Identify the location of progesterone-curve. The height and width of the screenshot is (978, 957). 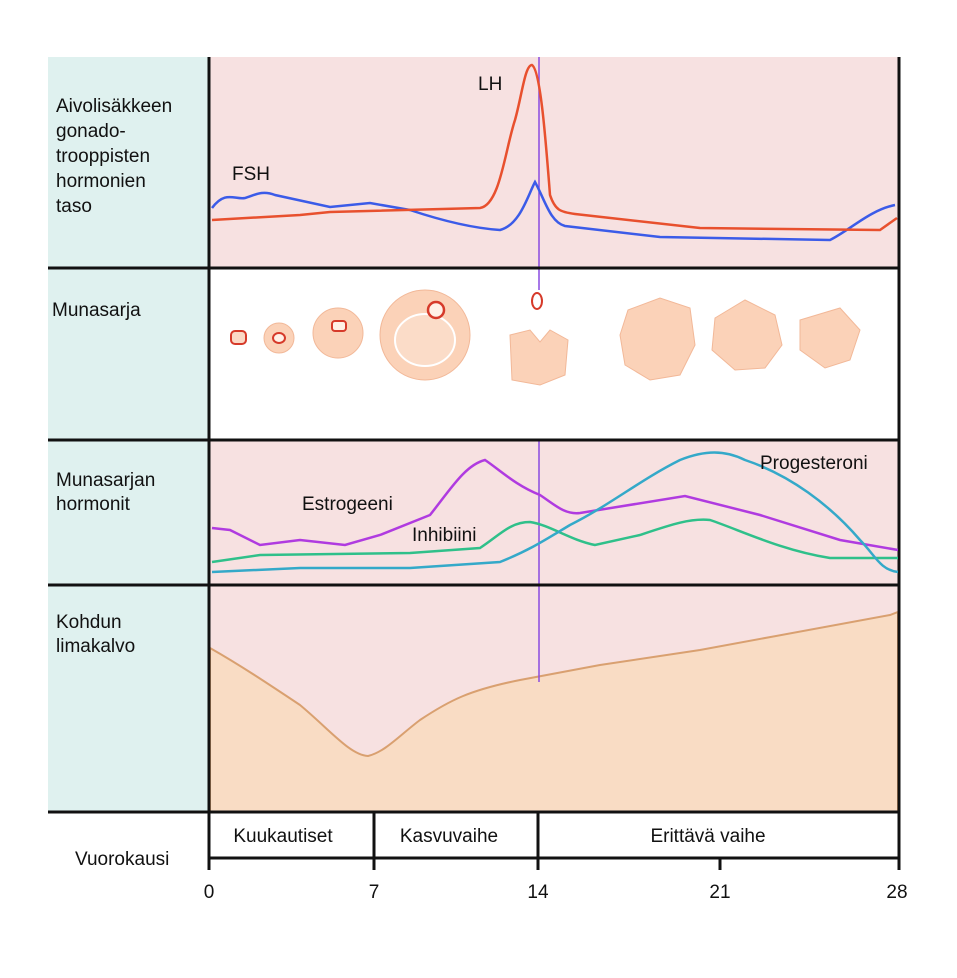
(555, 512).